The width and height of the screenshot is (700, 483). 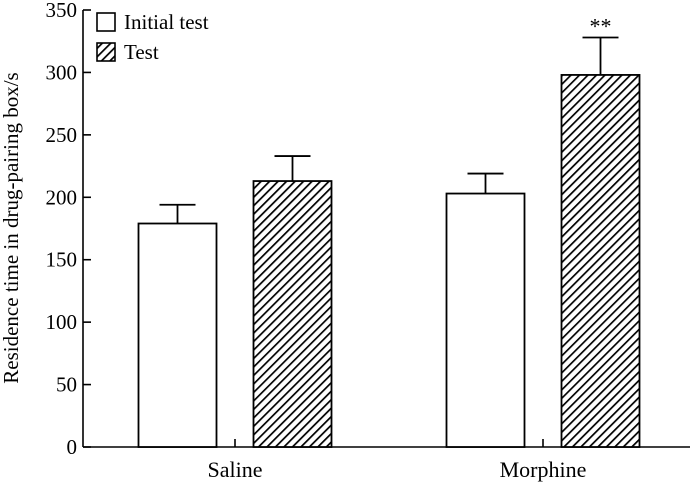 What do you see at coordinates (62, 197) in the screenshot?
I see `y-tick-label: 200` at bounding box center [62, 197].